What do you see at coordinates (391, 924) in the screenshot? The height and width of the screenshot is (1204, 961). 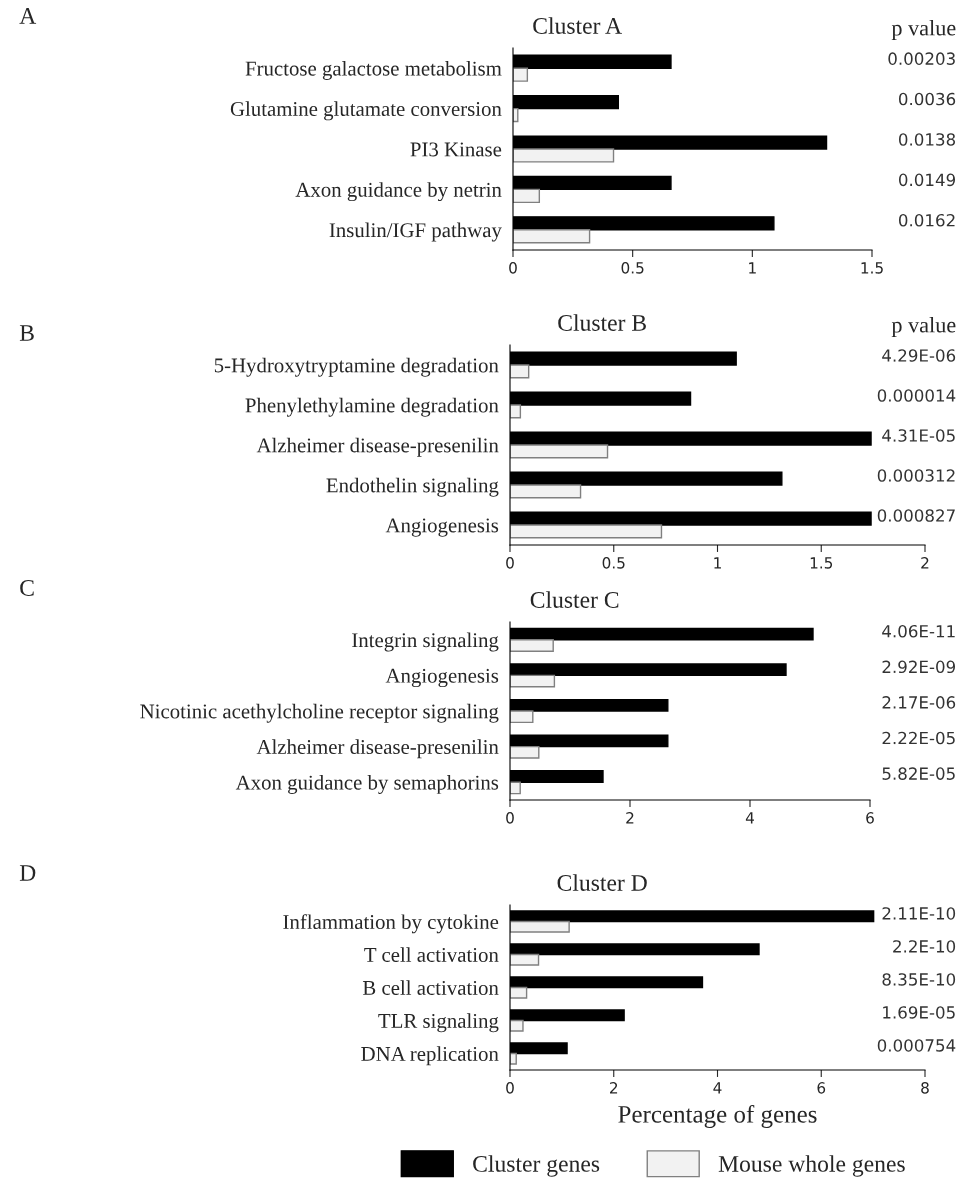 I see `y-tick-label: Inflammation by cytokine` at bounding box center [391, 924].